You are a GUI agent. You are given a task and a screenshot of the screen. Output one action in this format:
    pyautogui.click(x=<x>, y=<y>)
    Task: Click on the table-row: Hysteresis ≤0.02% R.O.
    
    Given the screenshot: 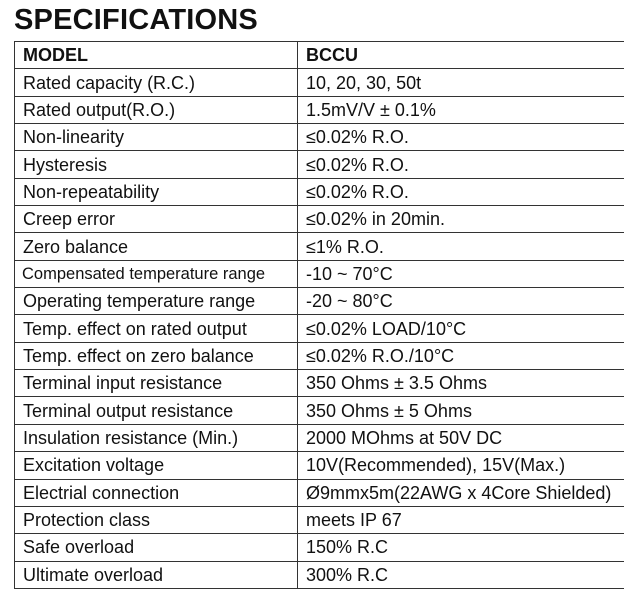 What is the action you would take?
    pyautogui.click(x=319, y=164)
    